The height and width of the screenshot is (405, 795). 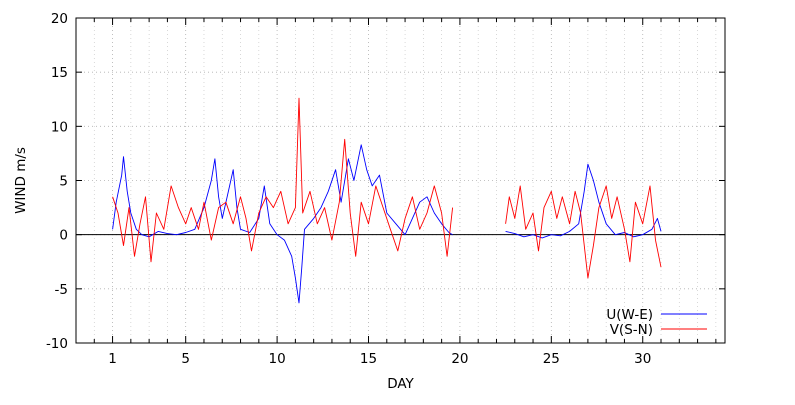 What do you see at coordinates (63, 182) in the screenshot?
I see `y-tick-label: 5` at bounding box center [63, 182].